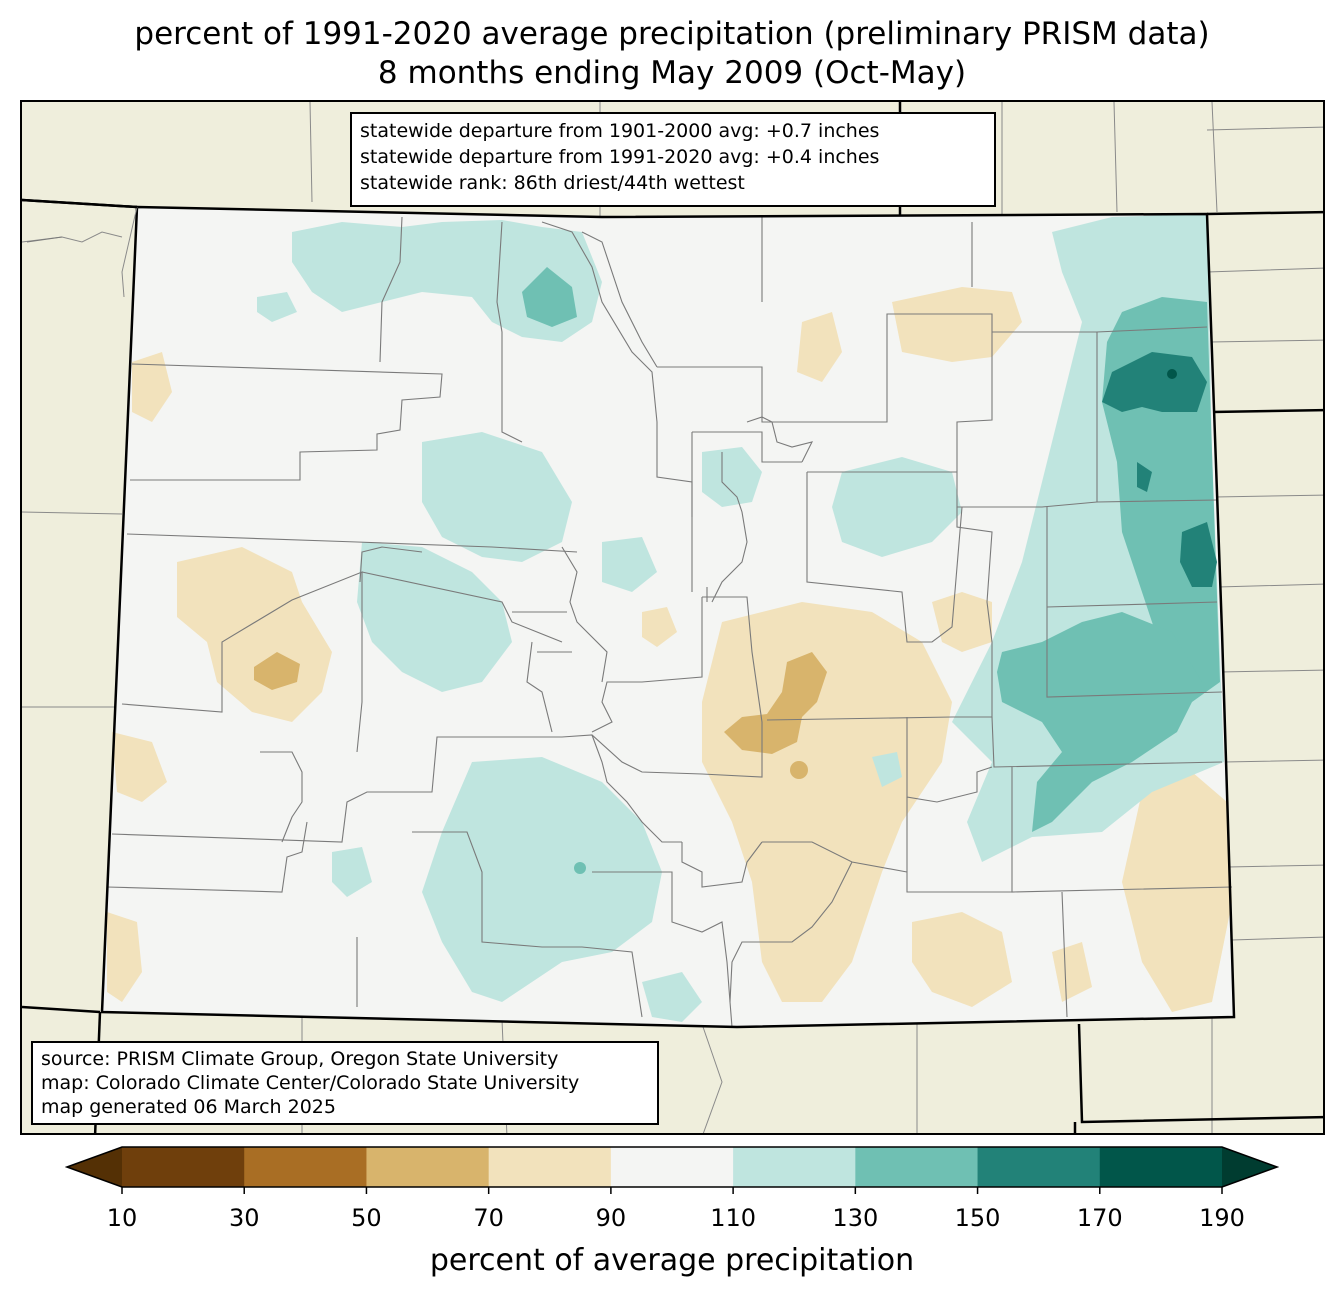 This screenshot has height=1299, width=1344. I want to click on colorbar-tick-label: 190, so click(1222, 1218).